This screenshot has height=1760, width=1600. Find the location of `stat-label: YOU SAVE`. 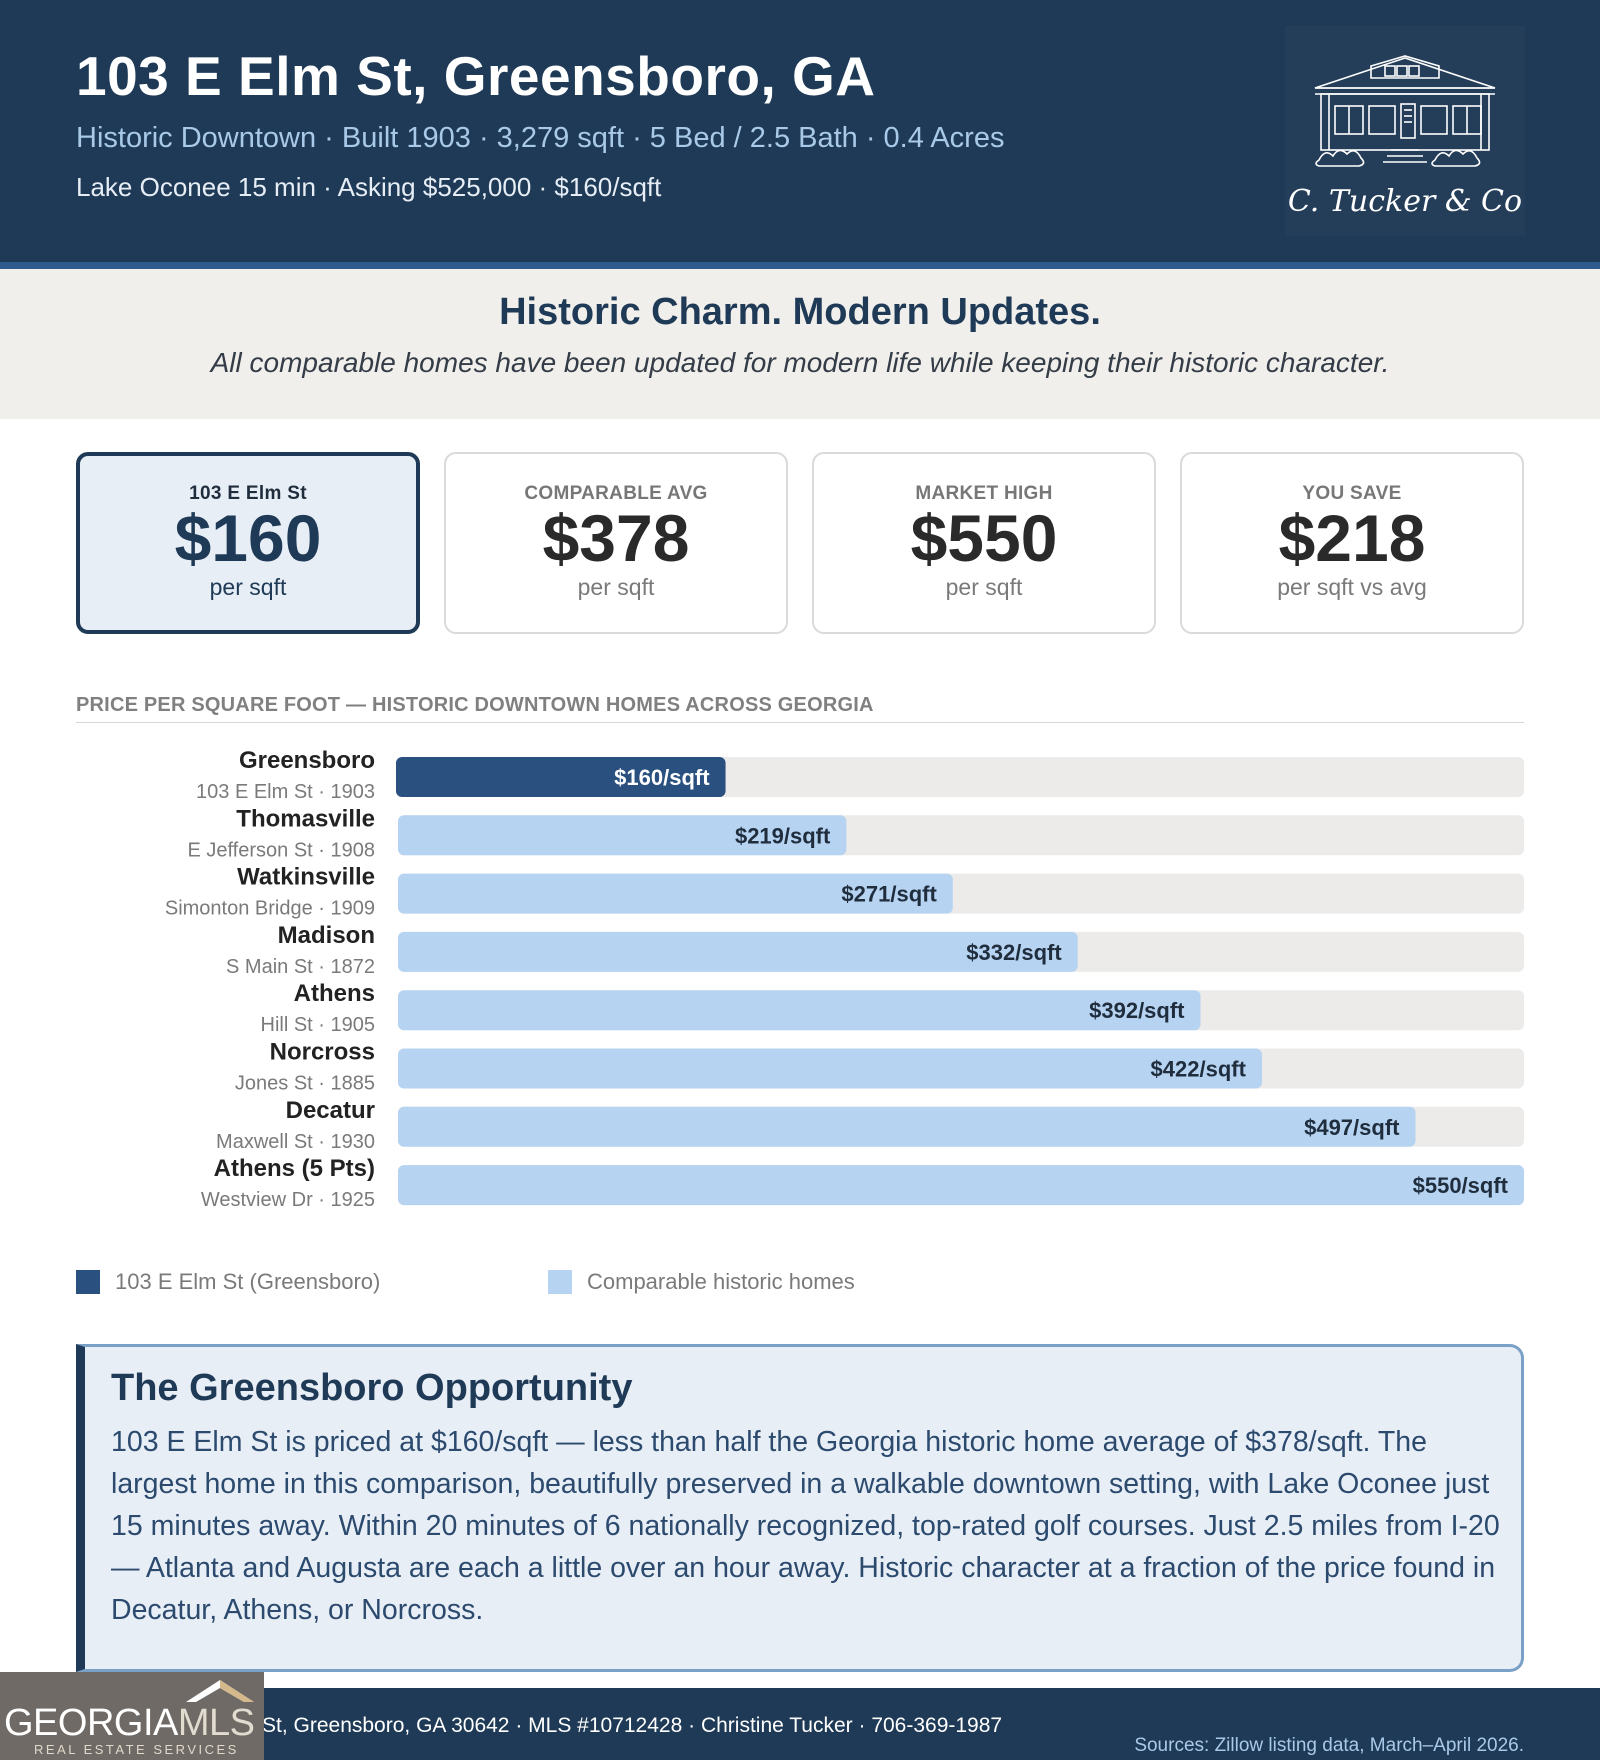

stat-label: YOU SAVE is located at coordinates (1352, 493).